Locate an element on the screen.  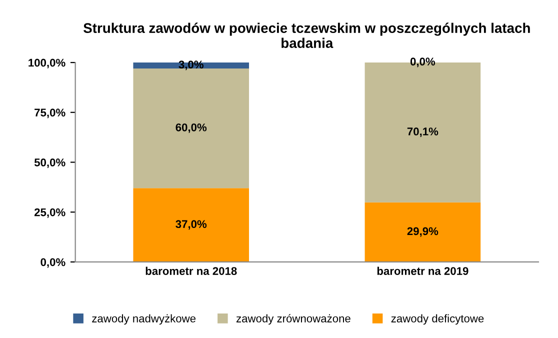
legend-label: zawody nadwyżkowe is located at coordinates (144, 319).